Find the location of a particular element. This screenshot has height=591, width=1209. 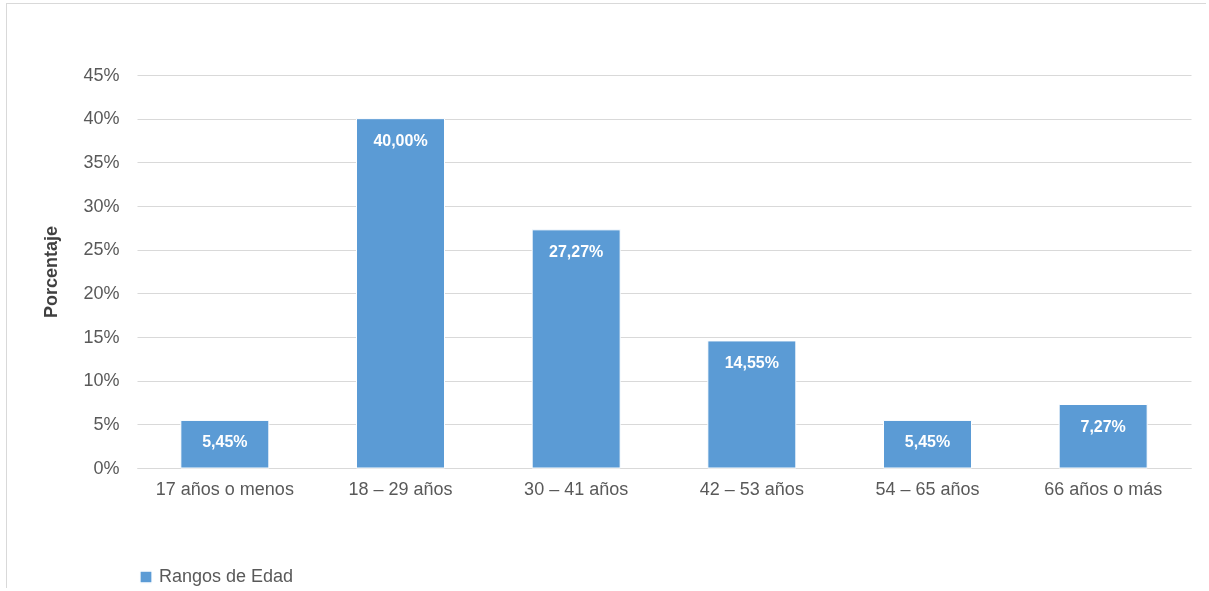

x-tick-label: 30 – 41 años is located at coordinates (576, 488).